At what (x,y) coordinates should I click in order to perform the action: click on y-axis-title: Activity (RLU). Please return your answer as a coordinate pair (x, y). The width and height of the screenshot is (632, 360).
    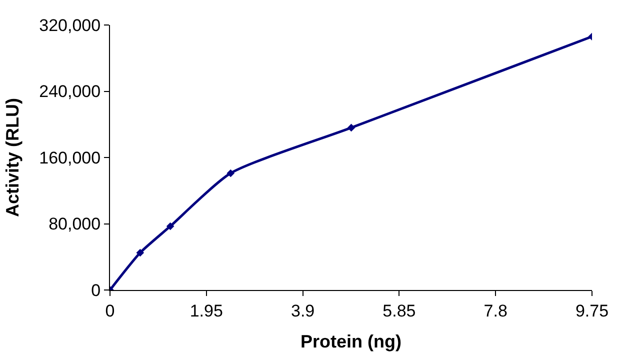
    Looking at the image, I should click on (12, 158).